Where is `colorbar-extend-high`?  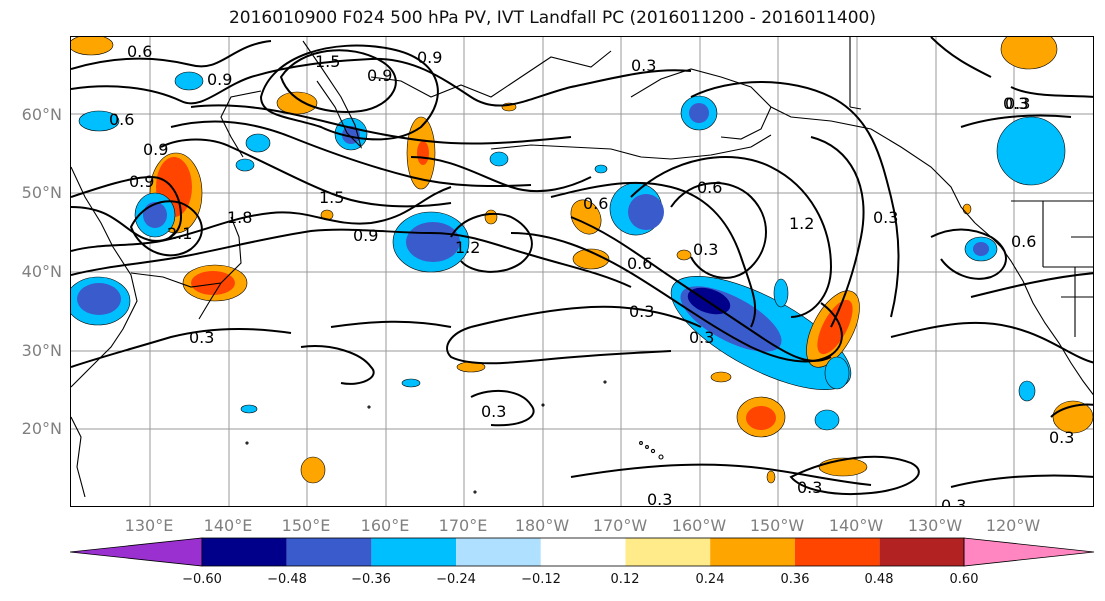
colorbar-extend-high is located at coordinates (1029, 552).